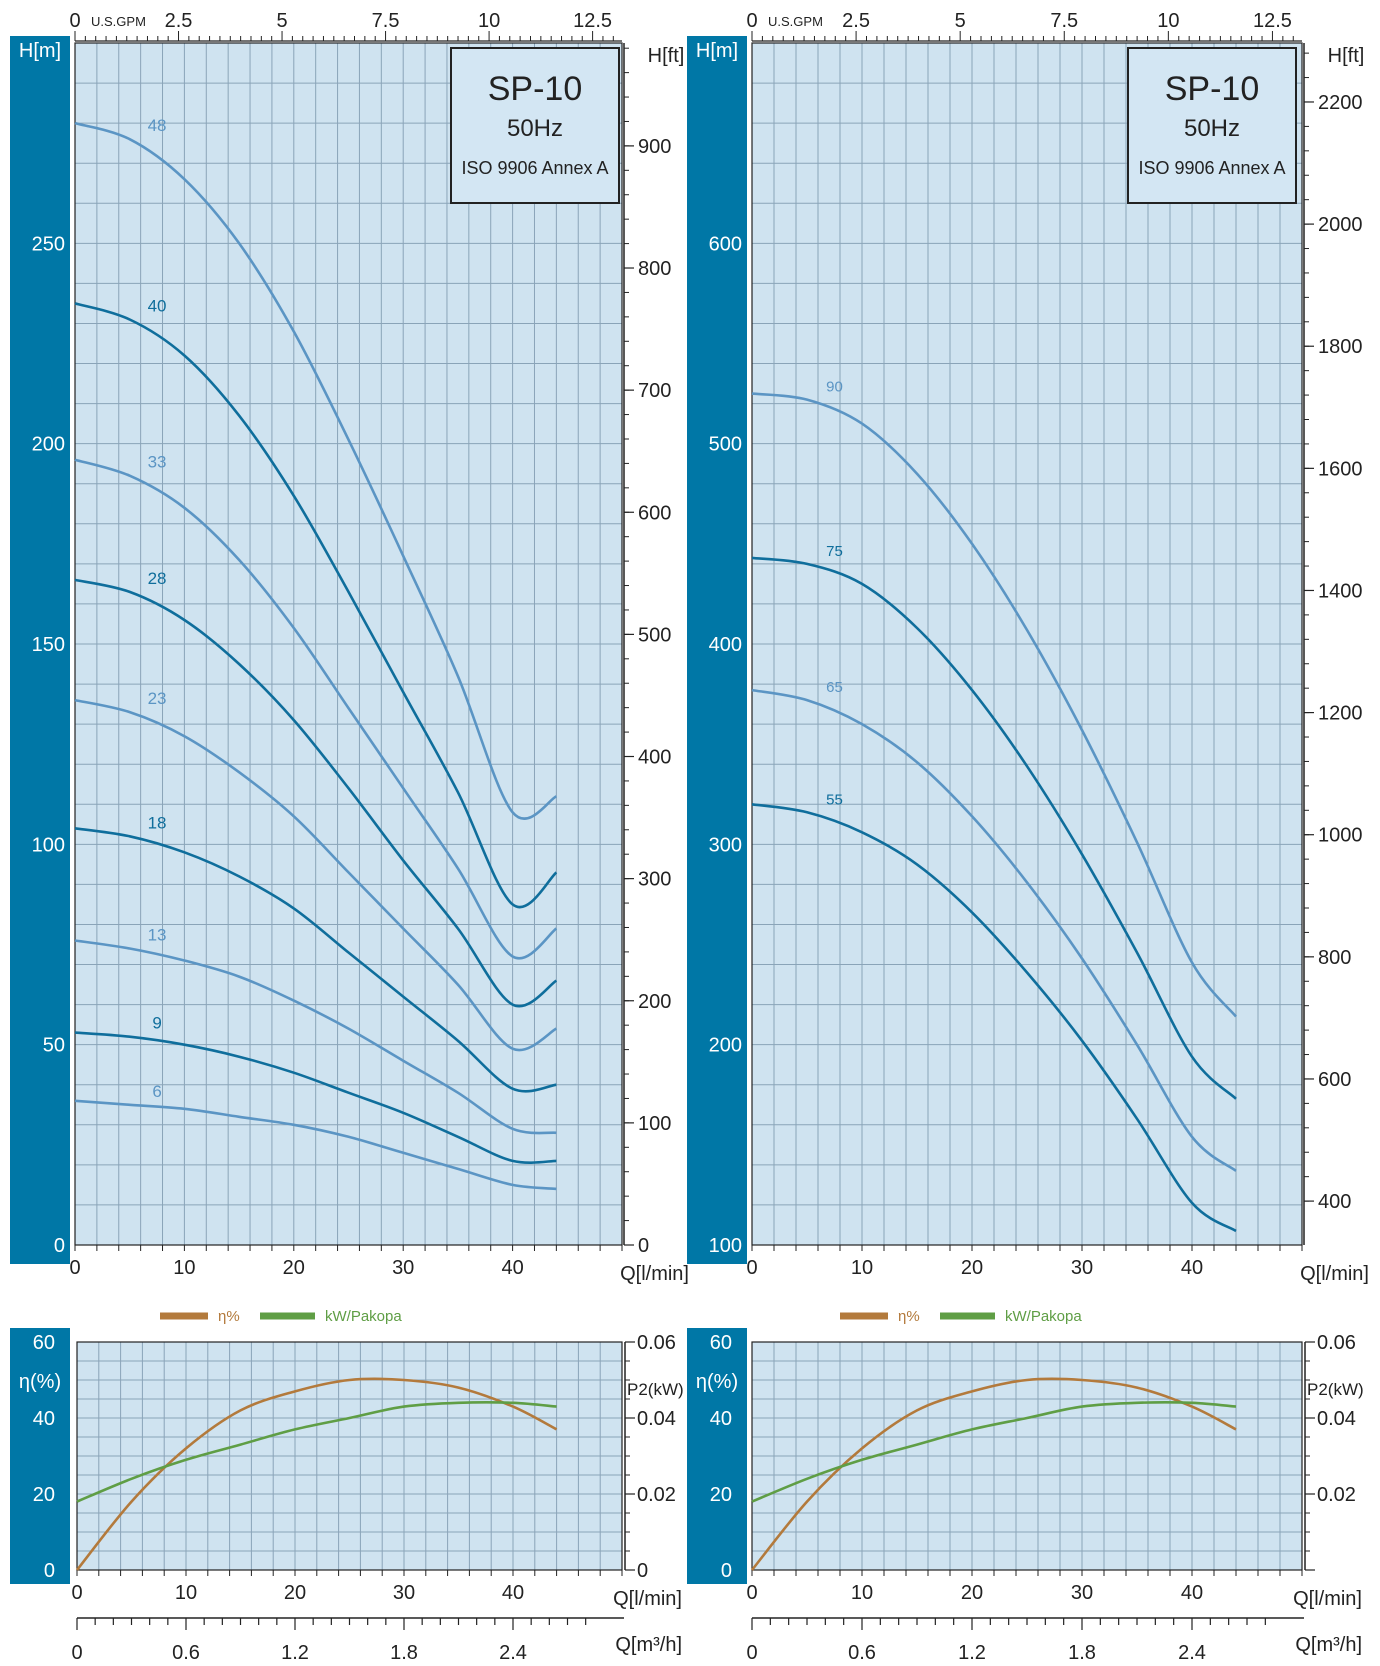  Describe the element at coordinates (721, 1495) in the screenshot. I see `y-tick-label: 20` at that location.